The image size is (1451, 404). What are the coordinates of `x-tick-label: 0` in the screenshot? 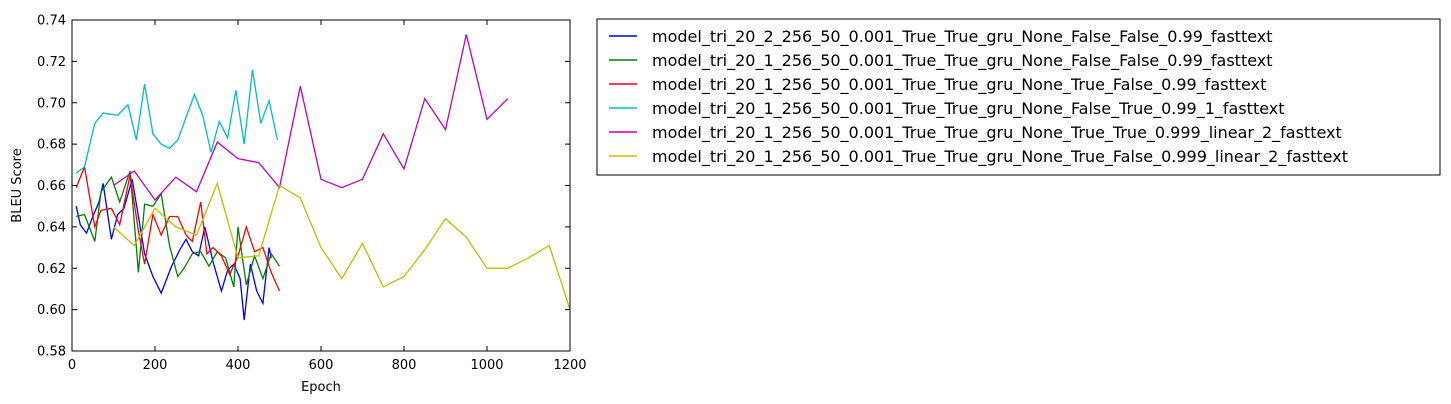 It's located at (72, 365).